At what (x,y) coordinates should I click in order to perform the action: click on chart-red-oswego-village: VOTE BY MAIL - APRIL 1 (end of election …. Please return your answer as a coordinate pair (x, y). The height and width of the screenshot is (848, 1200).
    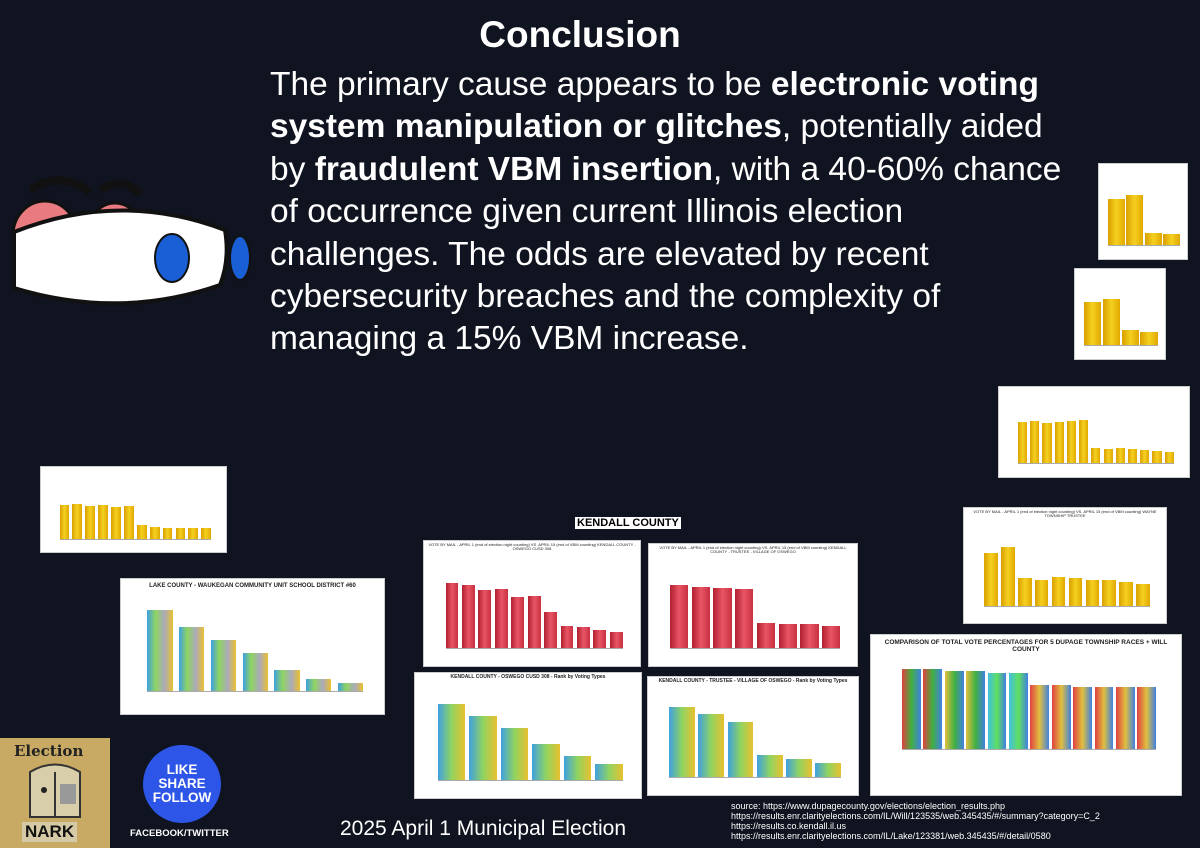
    Looking at the image, I should click on (753, 605).